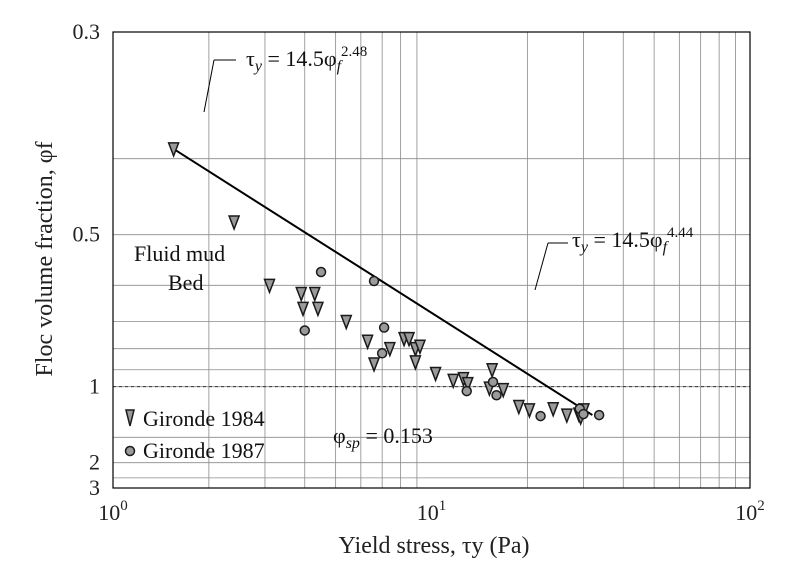 Image resolution: width=800 pixels, height=565 pixels. I want to click on fit-equation-lower: τy = 14.5φf4.44, so click(633, 240).